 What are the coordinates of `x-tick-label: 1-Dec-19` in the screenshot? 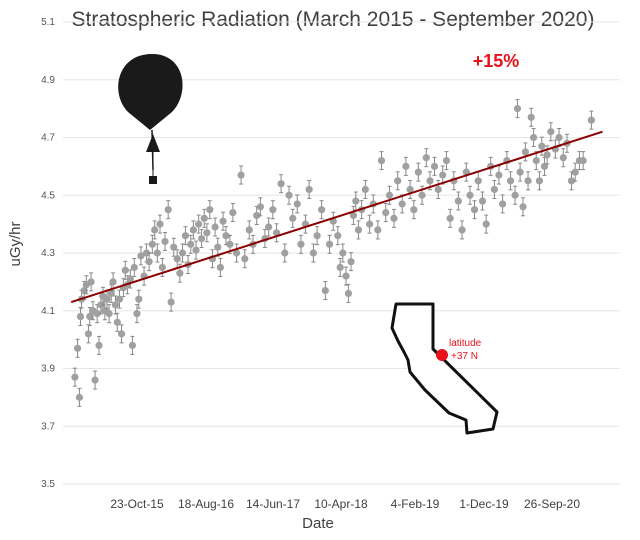 It's located at (484, 504).